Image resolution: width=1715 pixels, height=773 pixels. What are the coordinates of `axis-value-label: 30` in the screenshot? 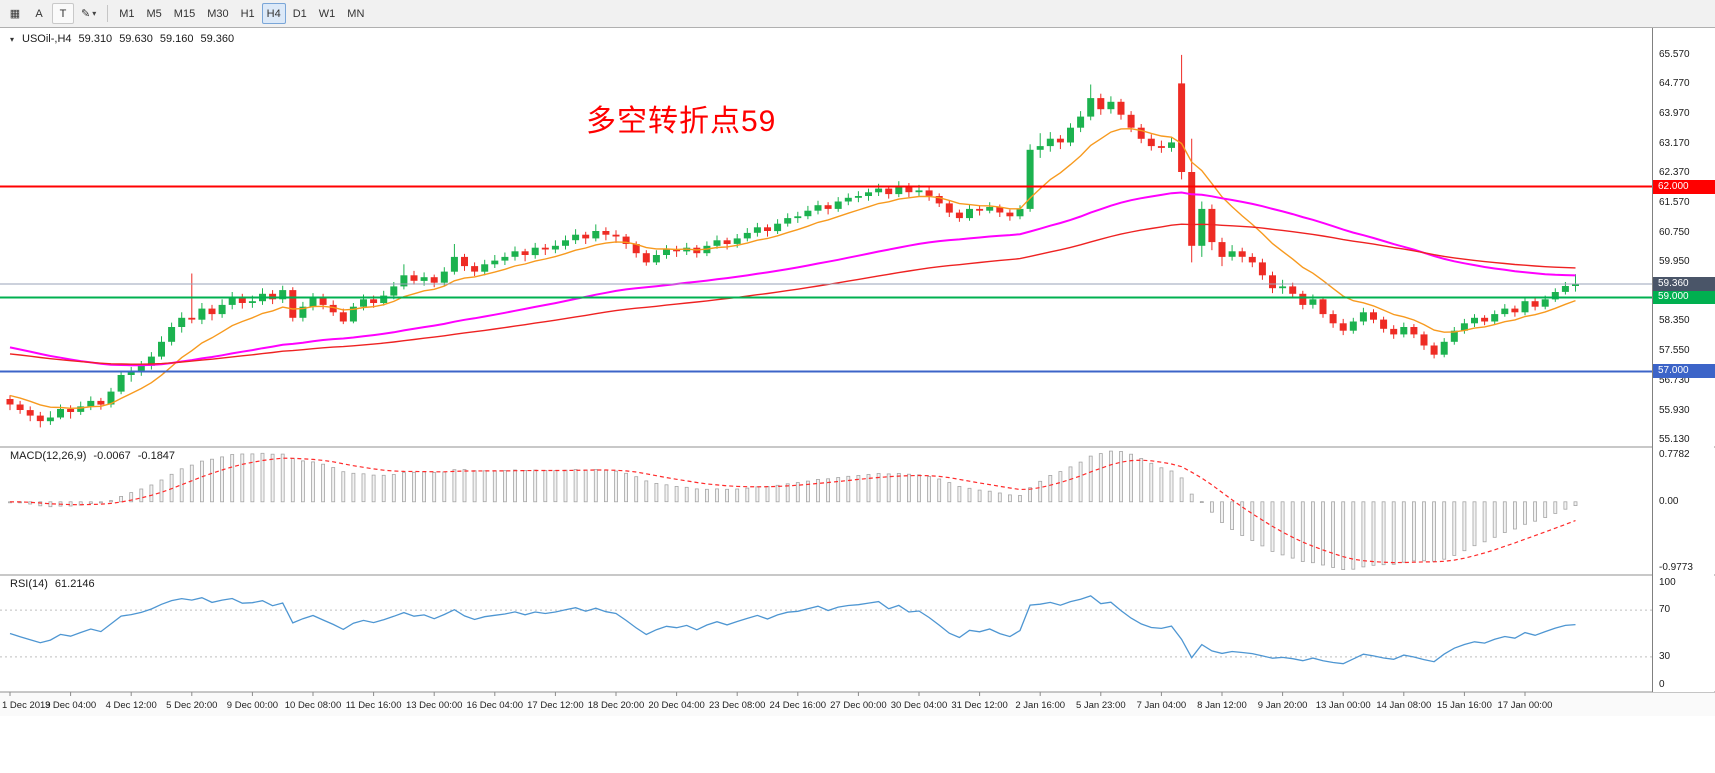 It's located at (1665, 656).